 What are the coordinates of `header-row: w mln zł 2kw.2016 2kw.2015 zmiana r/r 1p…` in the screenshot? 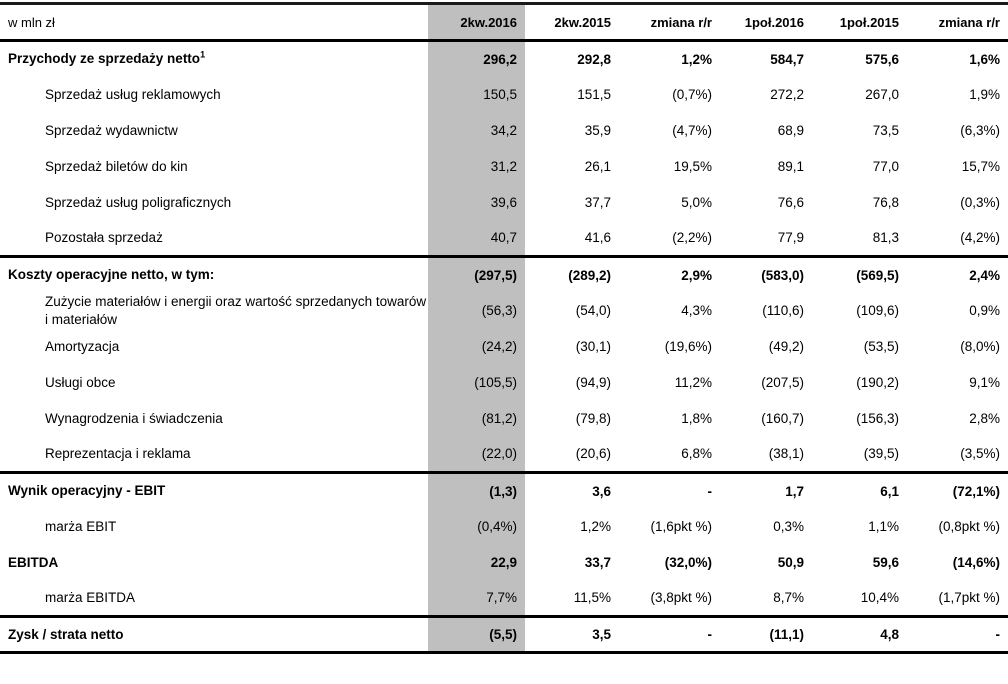 It's located at (504, 22).